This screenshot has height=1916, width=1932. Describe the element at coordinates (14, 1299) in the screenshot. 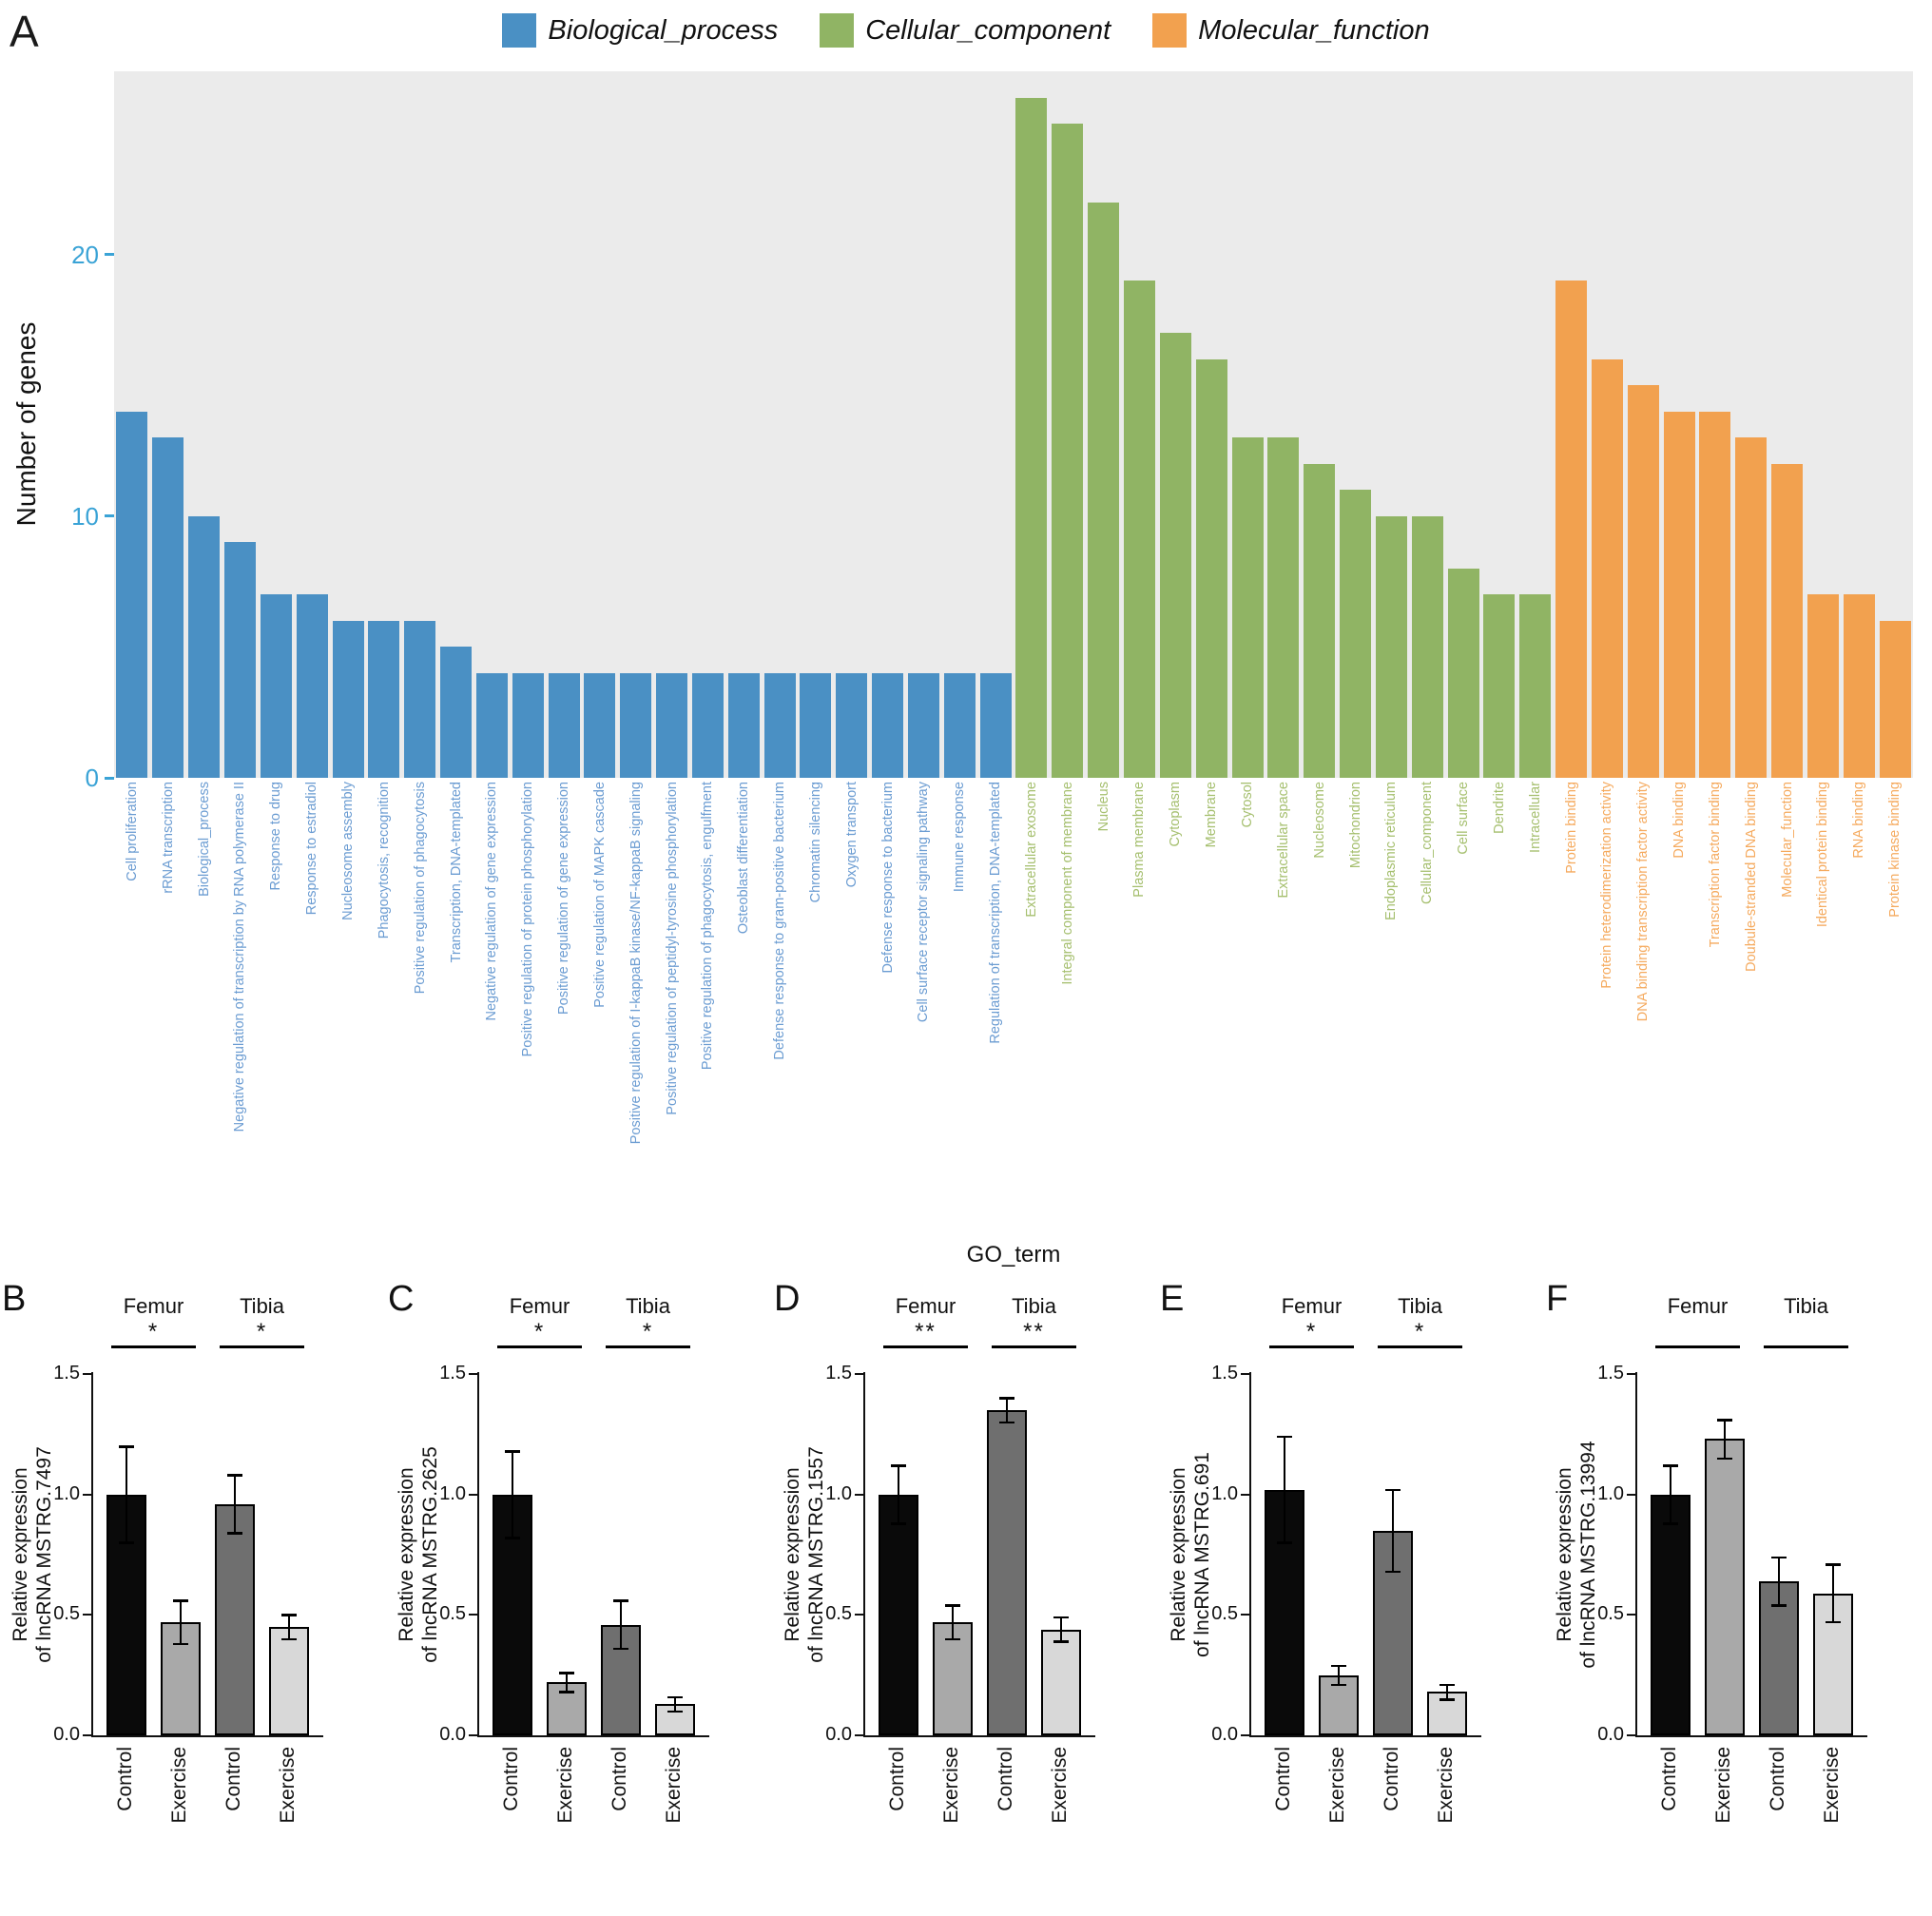

I see `panel-letter: B` at that location.